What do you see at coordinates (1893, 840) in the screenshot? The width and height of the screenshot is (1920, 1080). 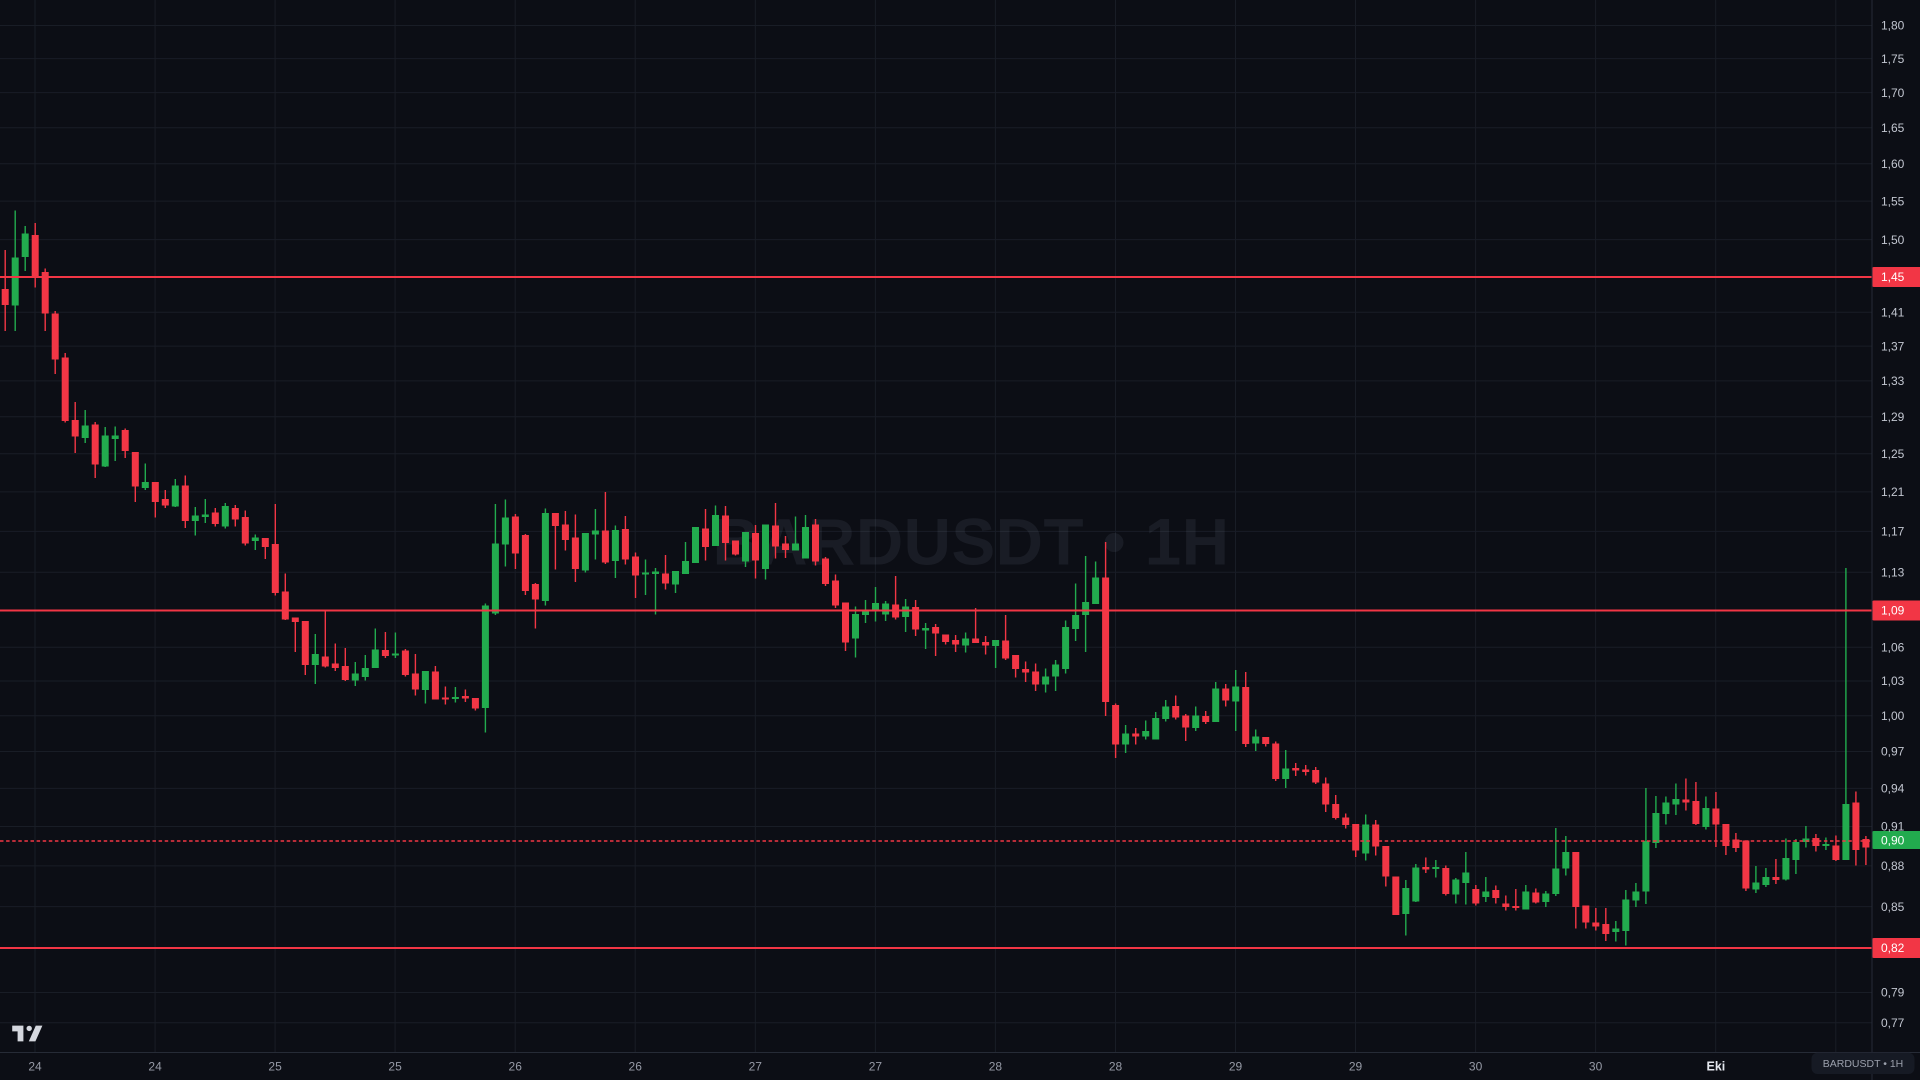 I see `svg-text: 0,90` at bounding box center [1893, 840].